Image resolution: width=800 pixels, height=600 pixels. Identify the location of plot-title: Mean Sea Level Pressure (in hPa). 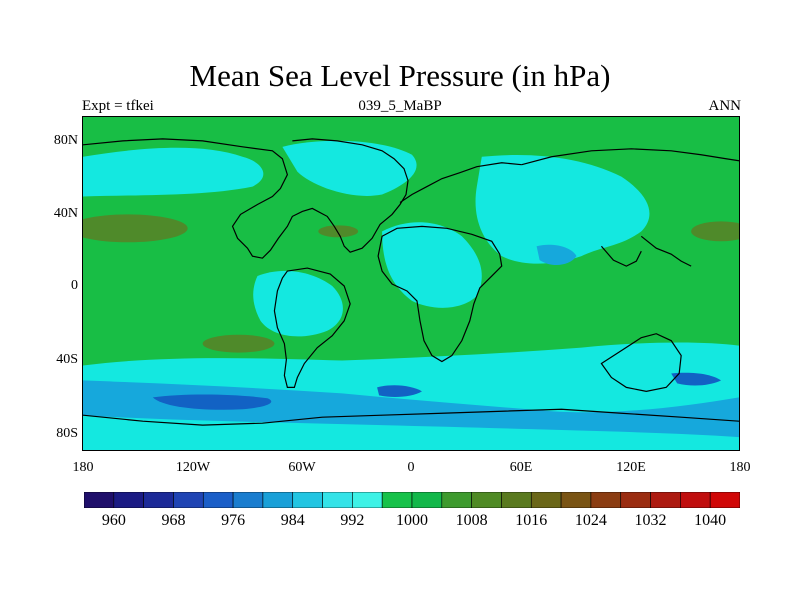
(400, 75).